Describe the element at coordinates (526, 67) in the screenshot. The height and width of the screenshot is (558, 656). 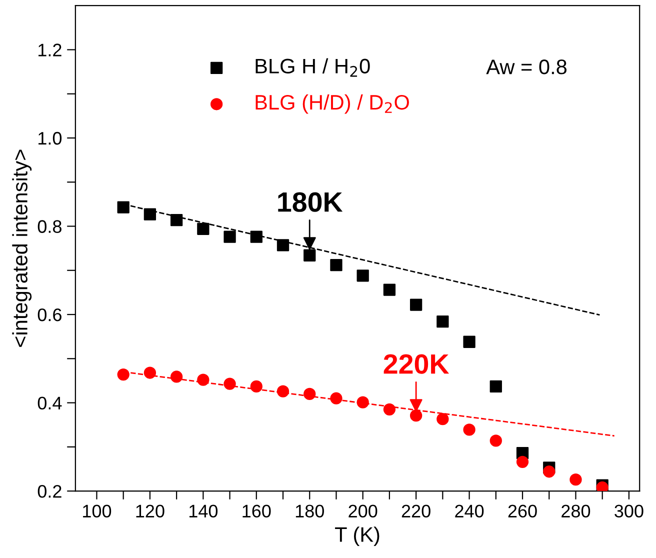
I see `annotation: Aw = 0.8` at that location.